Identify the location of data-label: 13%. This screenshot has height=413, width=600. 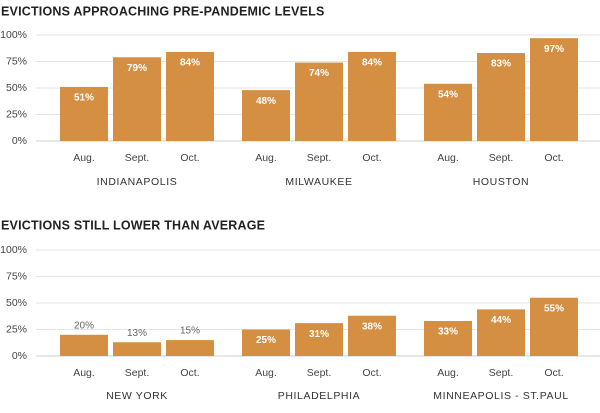
(137, 333).